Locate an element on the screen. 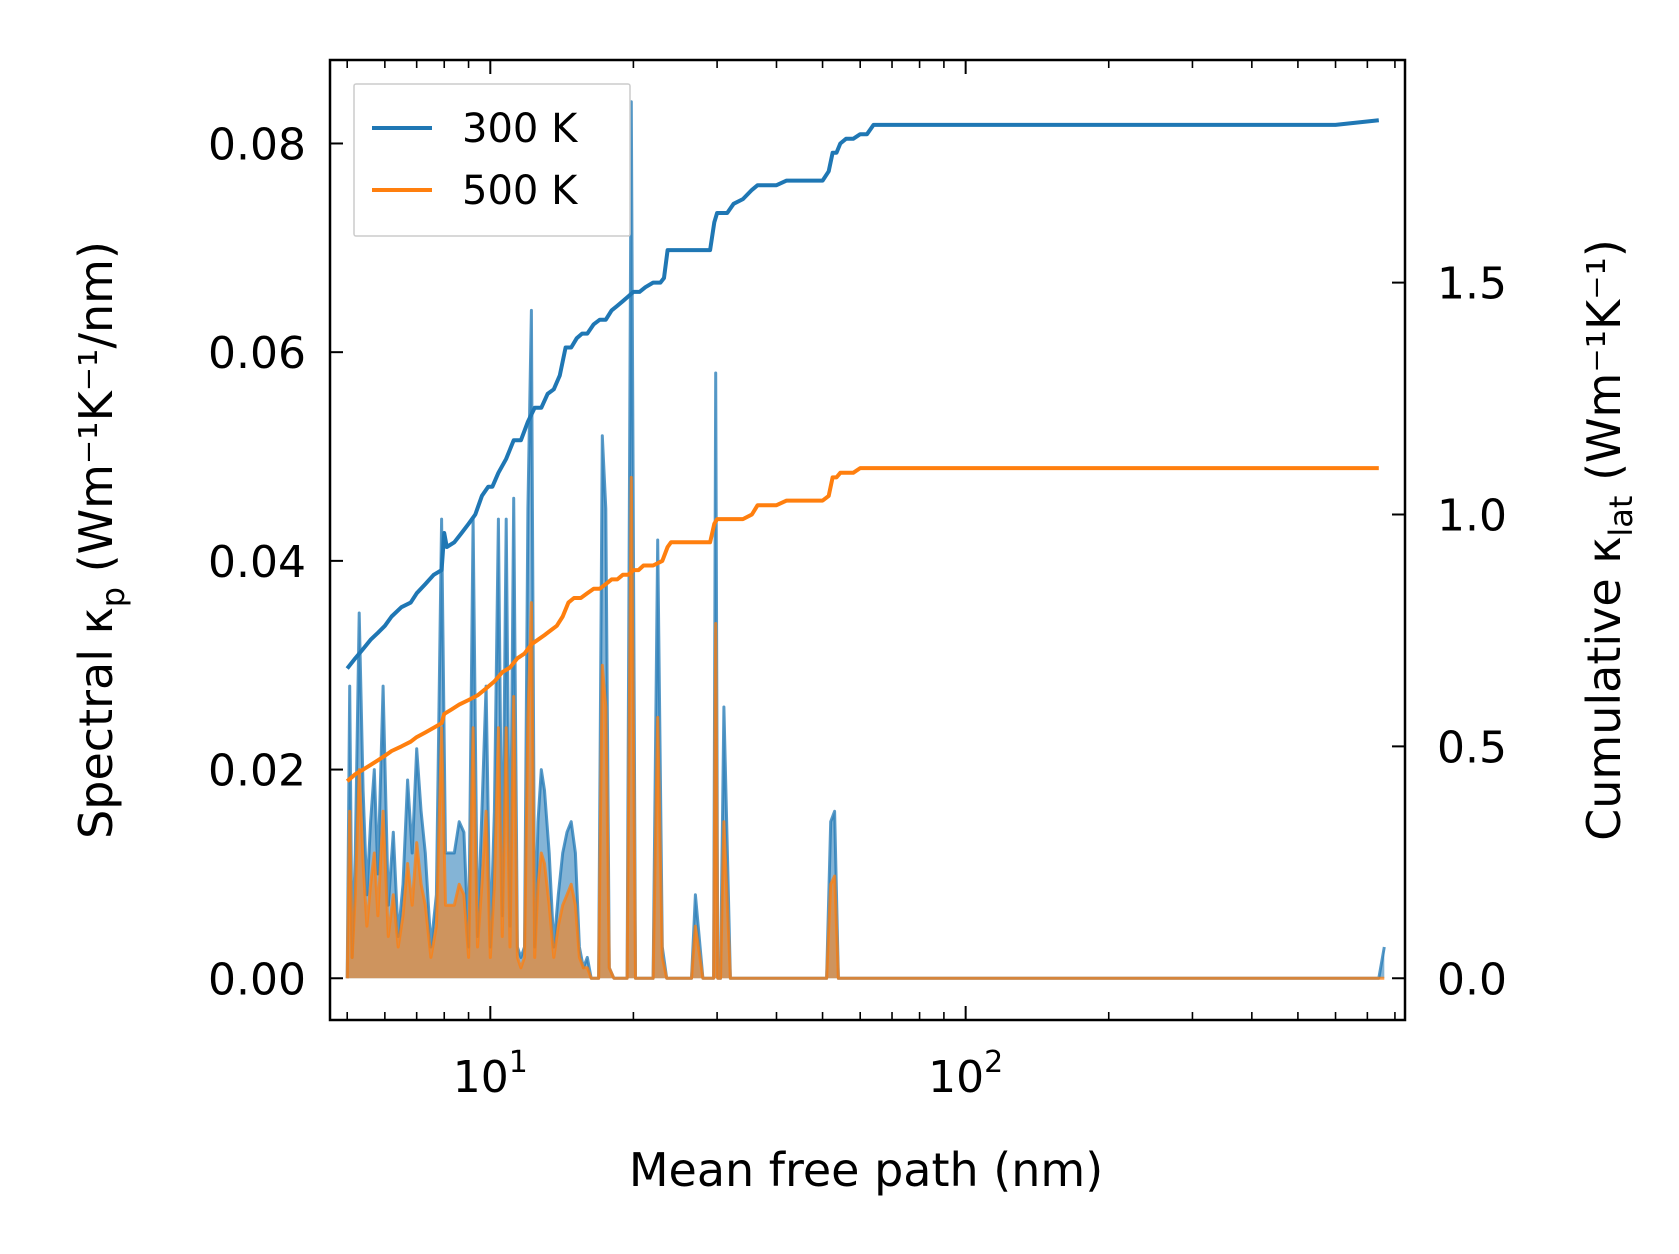 This screenshot has width=1679, height=1254. x-tick-label: 10² is located at coordinates (965, 1074).